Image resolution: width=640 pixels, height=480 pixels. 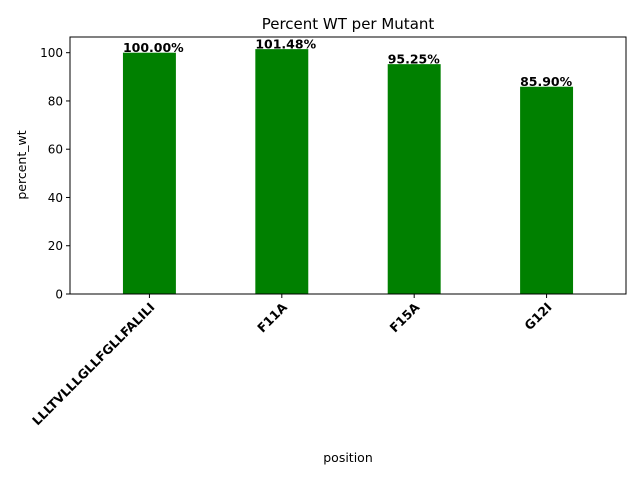 What do you see at coordinates (405, 317) in the screenshot?
I see `x-tick-label: F15A` at bounding box center [405, 317].